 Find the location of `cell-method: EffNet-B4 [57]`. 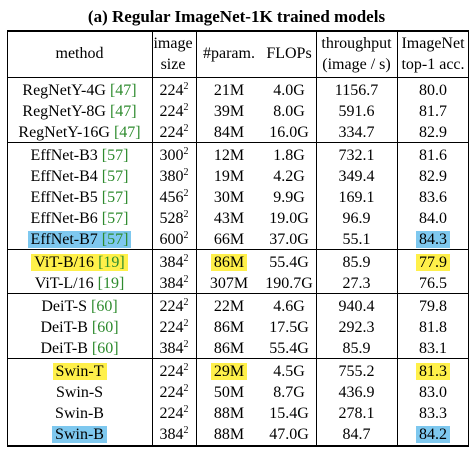

cell-method: EffNet-B4 [57] is located at coordinates (79, 176).